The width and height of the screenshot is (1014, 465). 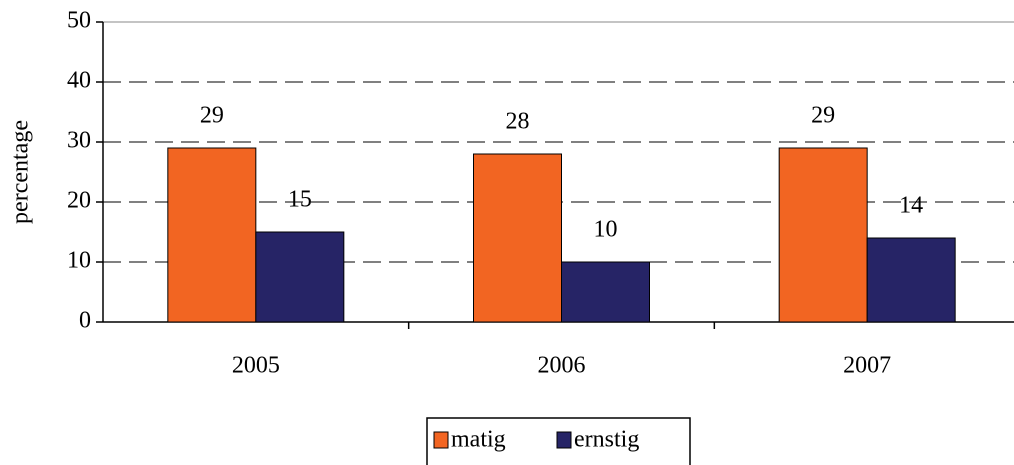 I want to click on legend-label: matig, so click(x=478, y=440).